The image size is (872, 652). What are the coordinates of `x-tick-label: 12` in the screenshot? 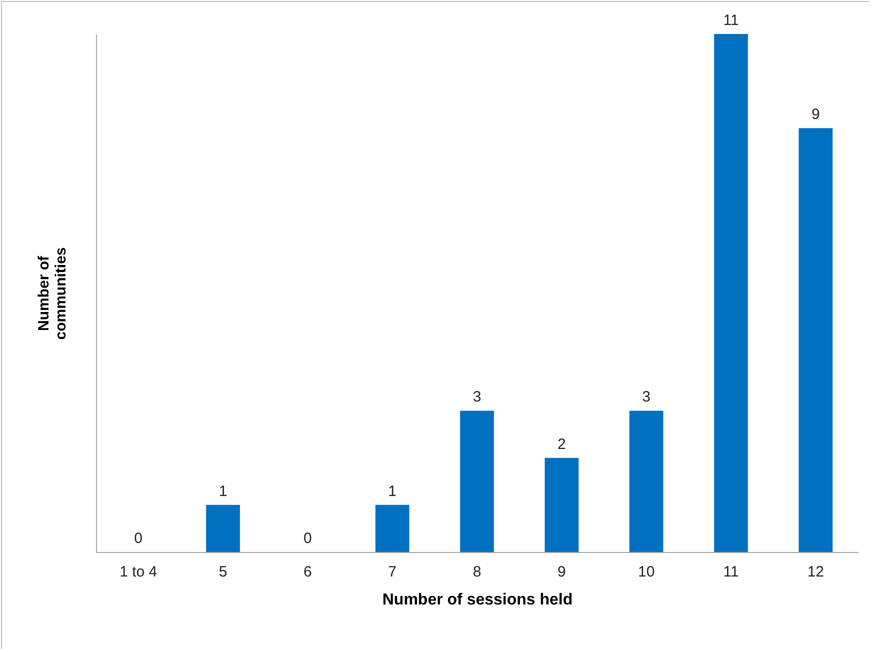 It's located at (815, 572).